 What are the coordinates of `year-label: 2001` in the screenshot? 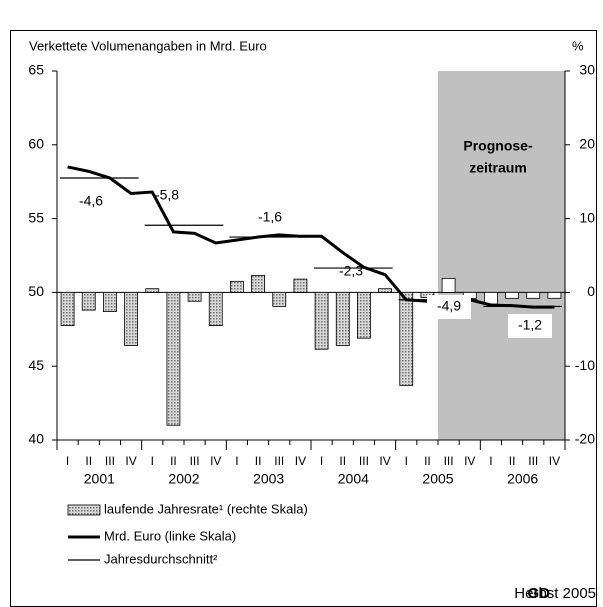 It's located at (99, 479).